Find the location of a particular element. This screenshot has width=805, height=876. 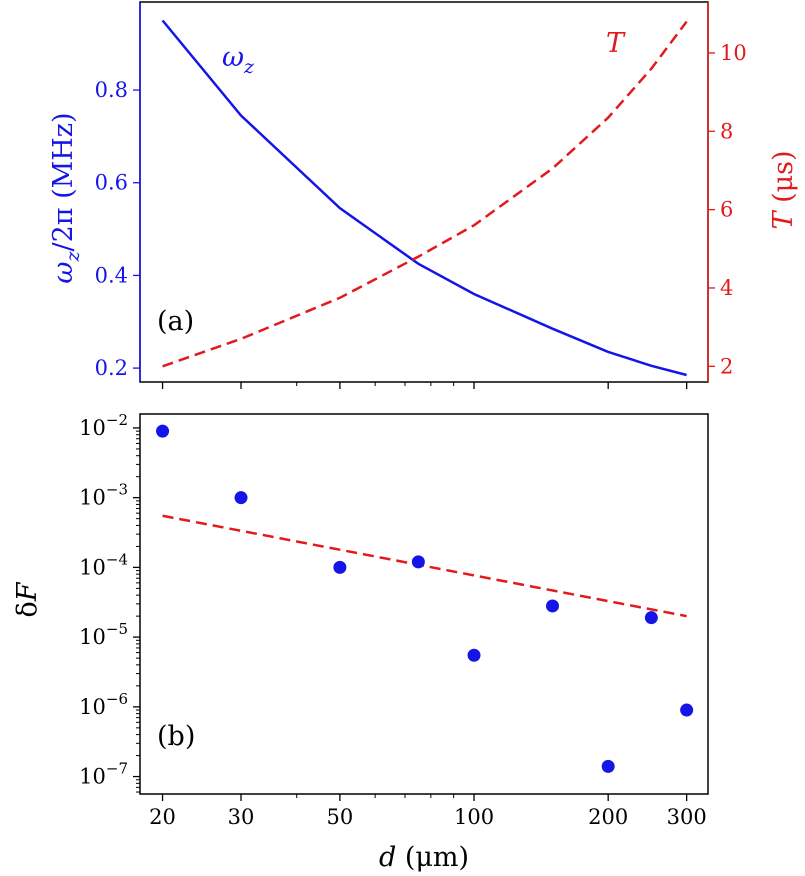

left-y-label-sub: z is located at coordinates (73, 257).